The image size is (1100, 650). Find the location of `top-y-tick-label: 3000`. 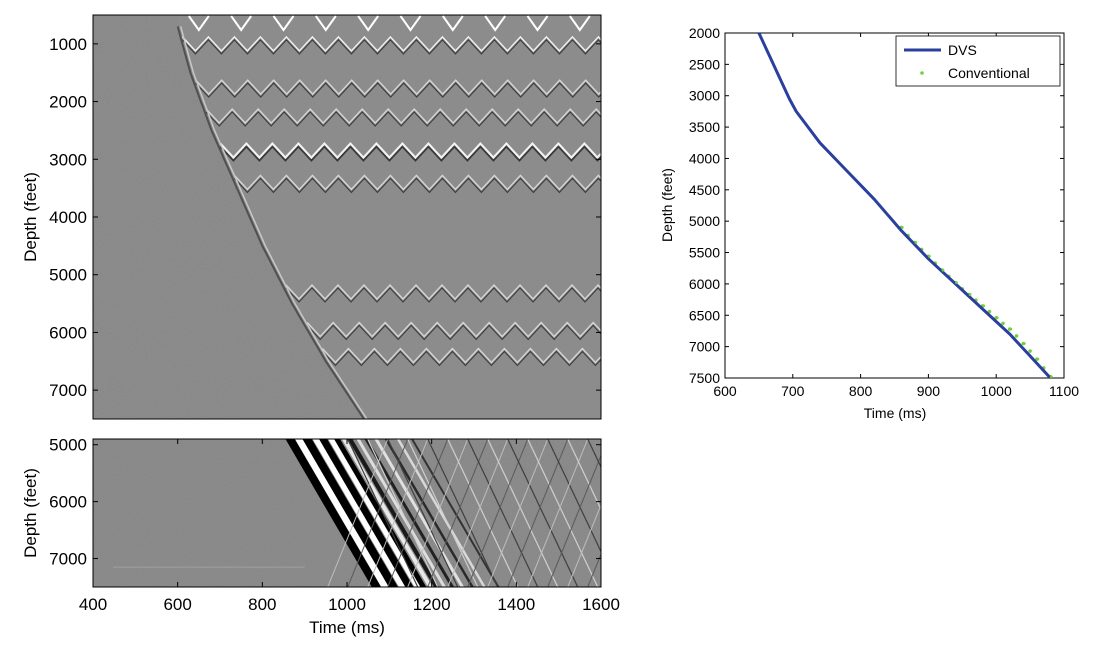

top-y-tick-label: 3000 is located at coordinates (68, 159).